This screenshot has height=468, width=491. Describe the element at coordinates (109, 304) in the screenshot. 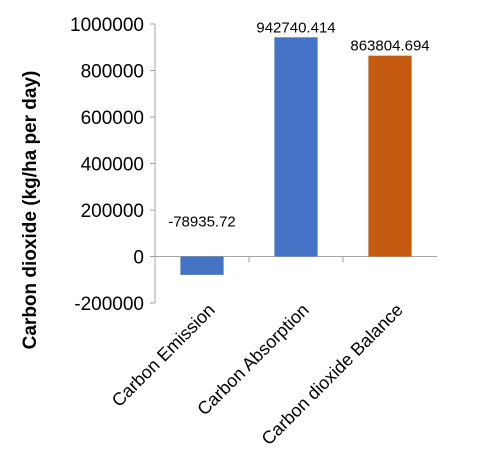

I see `y-tick-label: -200000` at that location.